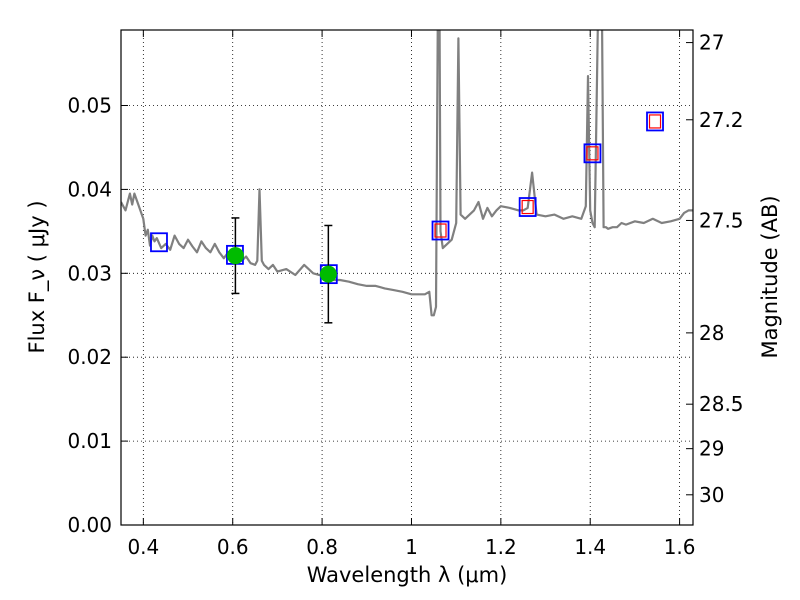  I want to click on right-tick-label: 30, so click(711, 495).